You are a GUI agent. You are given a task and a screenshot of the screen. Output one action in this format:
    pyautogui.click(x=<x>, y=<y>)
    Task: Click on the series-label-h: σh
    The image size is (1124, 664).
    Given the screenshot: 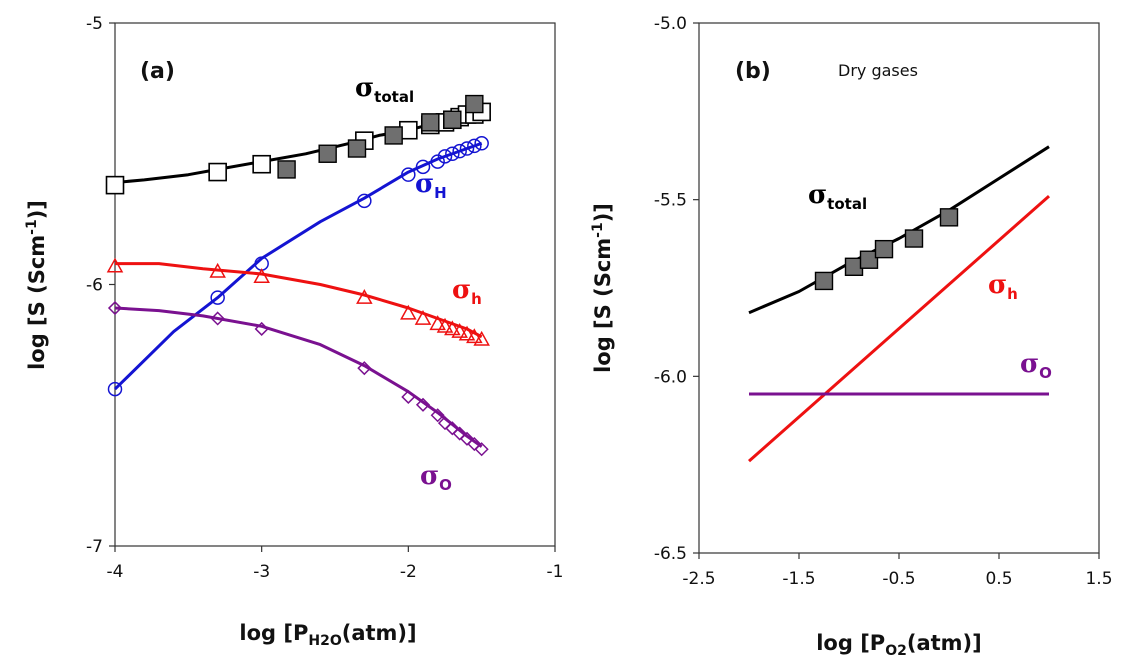 What is the action you would take?
    pyautogui.click(x=1003, y=286)
    